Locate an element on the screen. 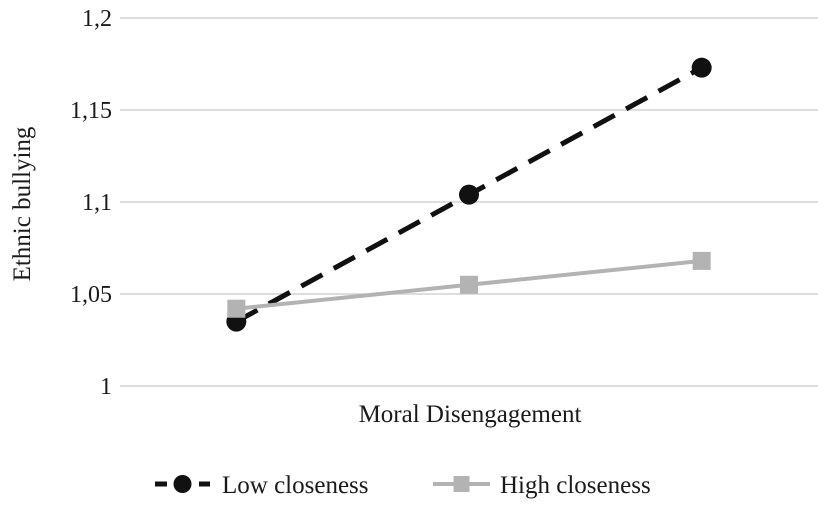 Image resolution: width=827 pixels, height=508 pixels. legend-item: High closeness is located at coordinates (542, 485).